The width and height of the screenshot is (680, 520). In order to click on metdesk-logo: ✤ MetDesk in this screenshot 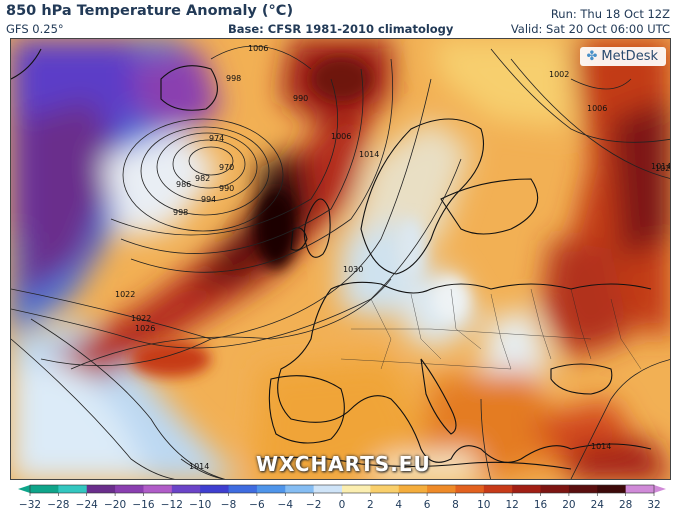, I will do `click(623, 56)`.